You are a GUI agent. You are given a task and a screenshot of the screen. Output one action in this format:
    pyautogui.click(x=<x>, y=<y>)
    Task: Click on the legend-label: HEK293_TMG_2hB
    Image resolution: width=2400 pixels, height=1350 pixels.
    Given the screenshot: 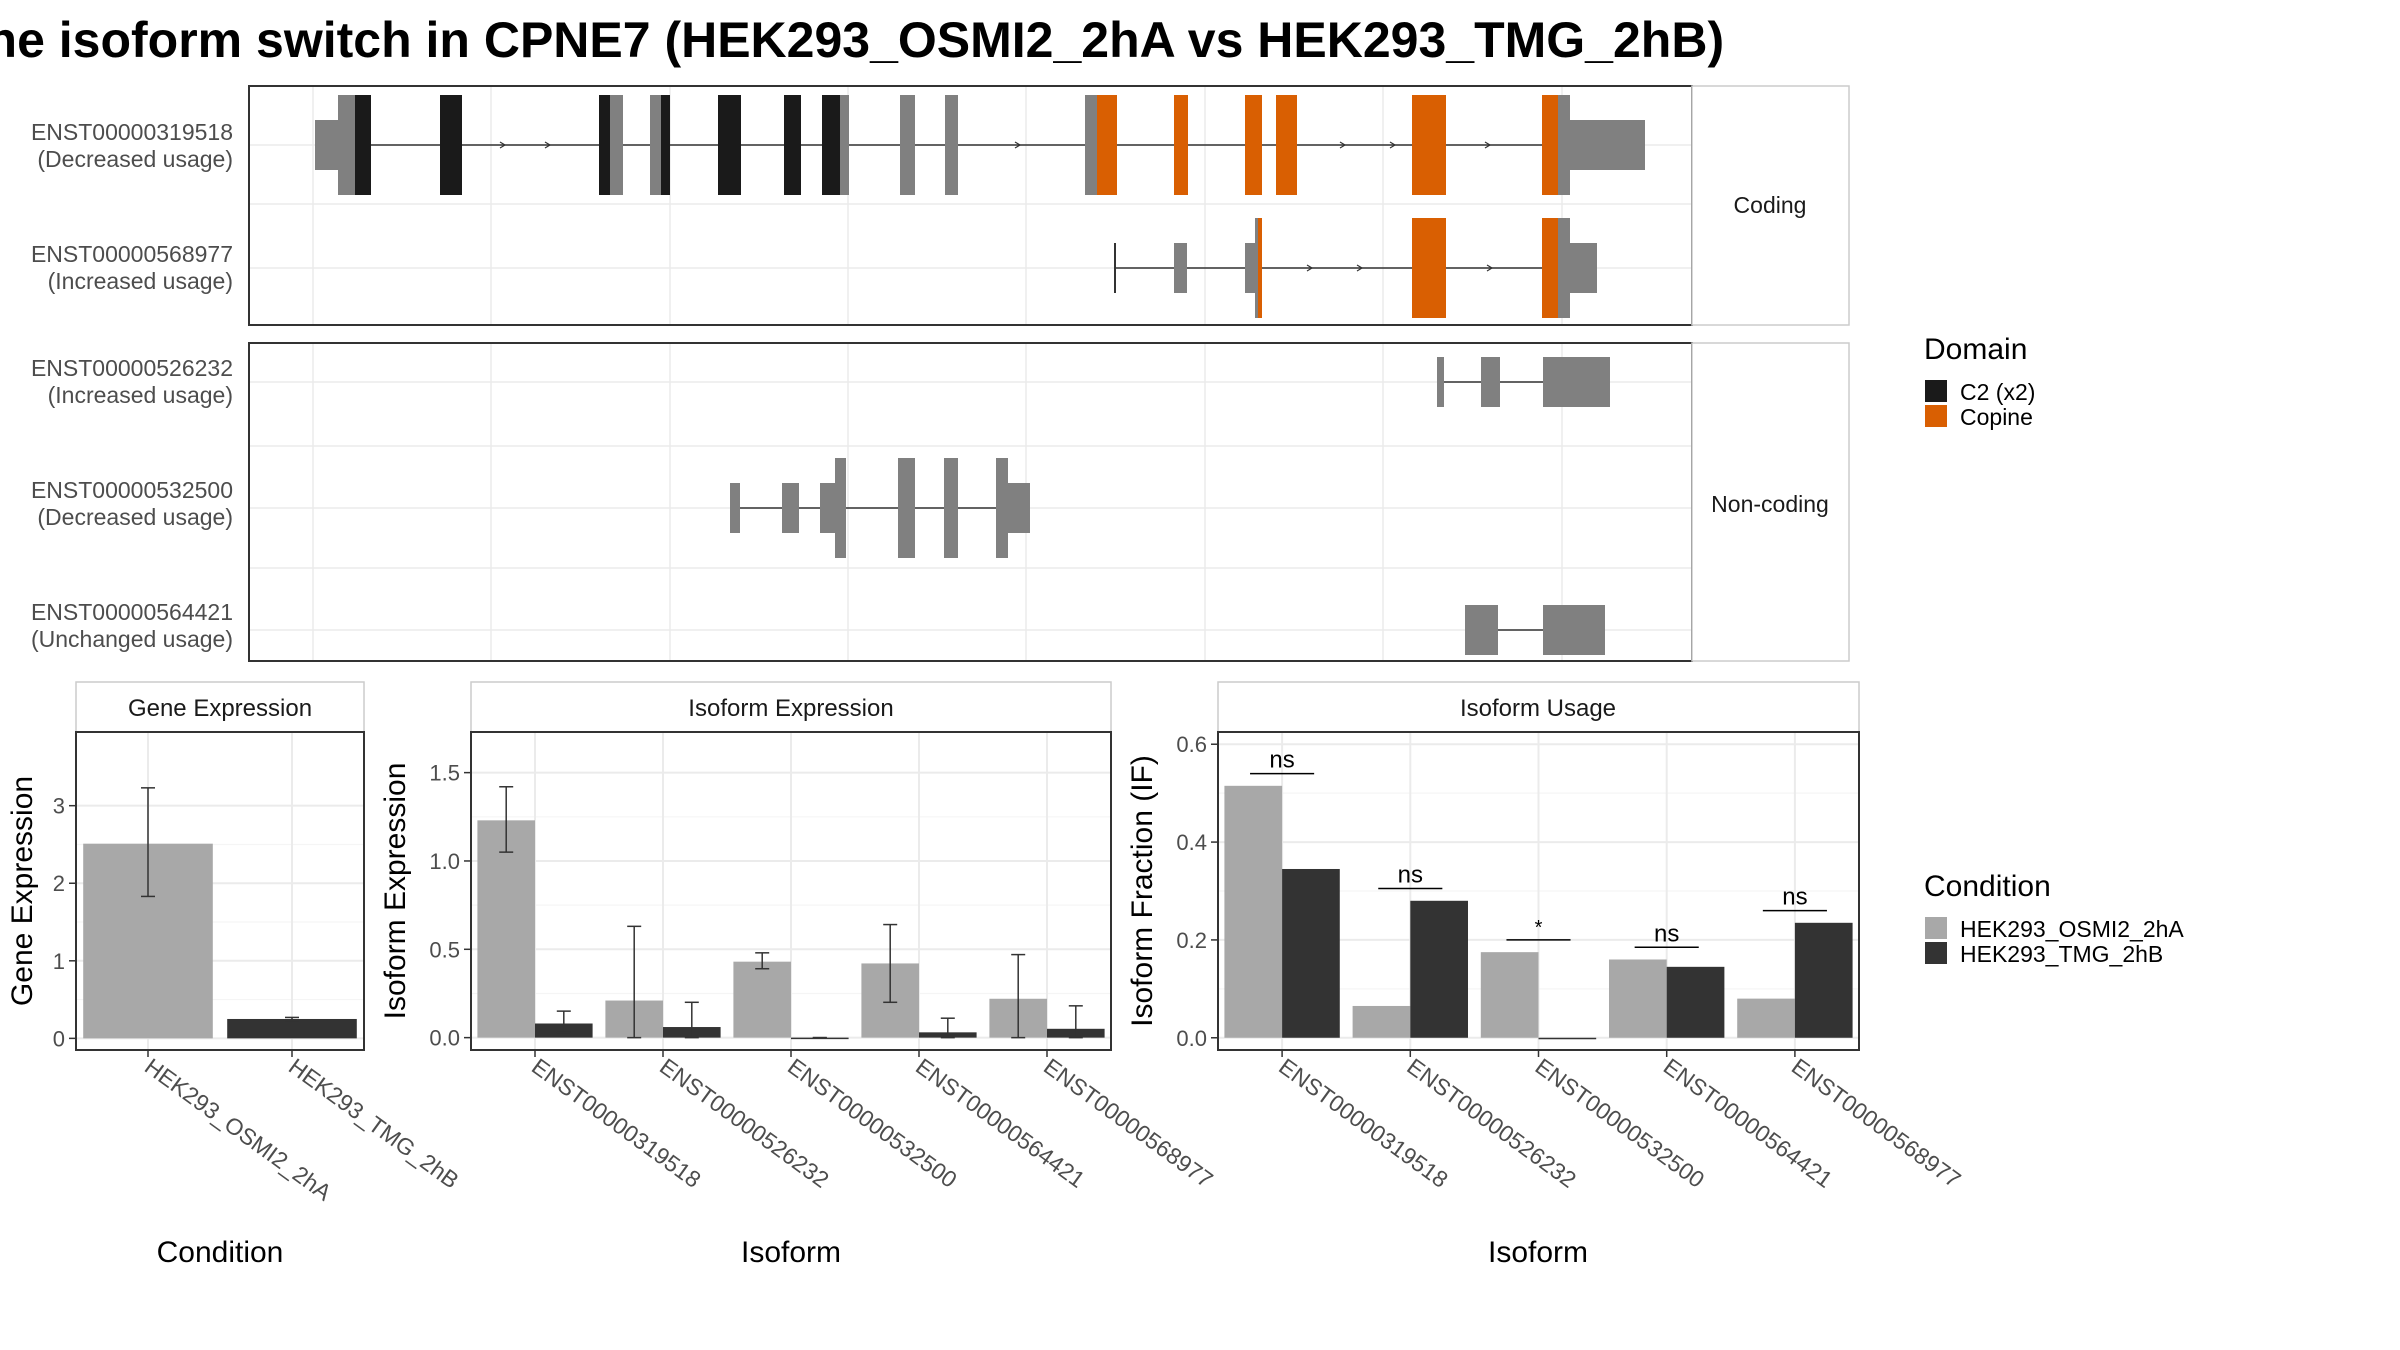 What is the action you would take?
    pyautogui.click(x=2061, y=954)
    